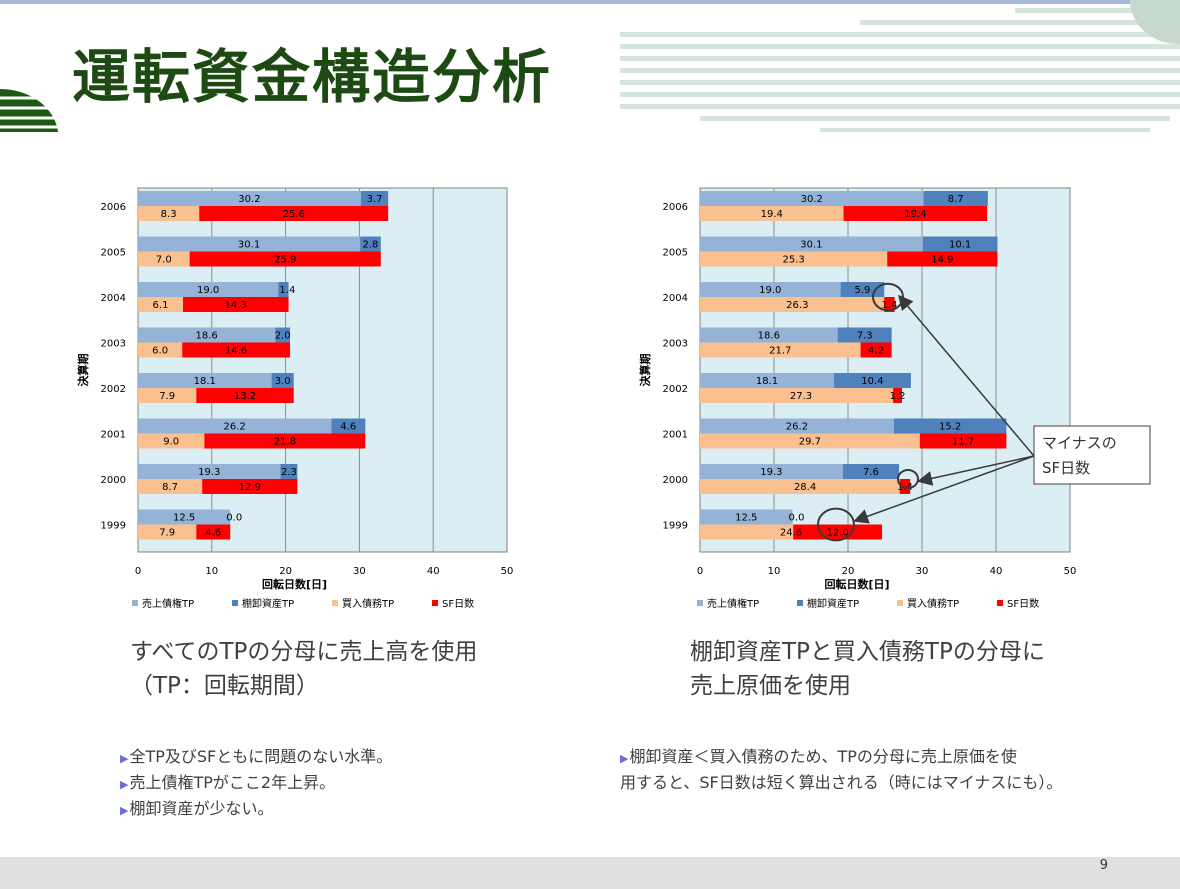 The height and width of the screenshot is (889, 1180). What do you see at coordinates (950, 427) in the screenshot?
I see `data-label-inventory: 15.2` at bounding box center [950, 427].